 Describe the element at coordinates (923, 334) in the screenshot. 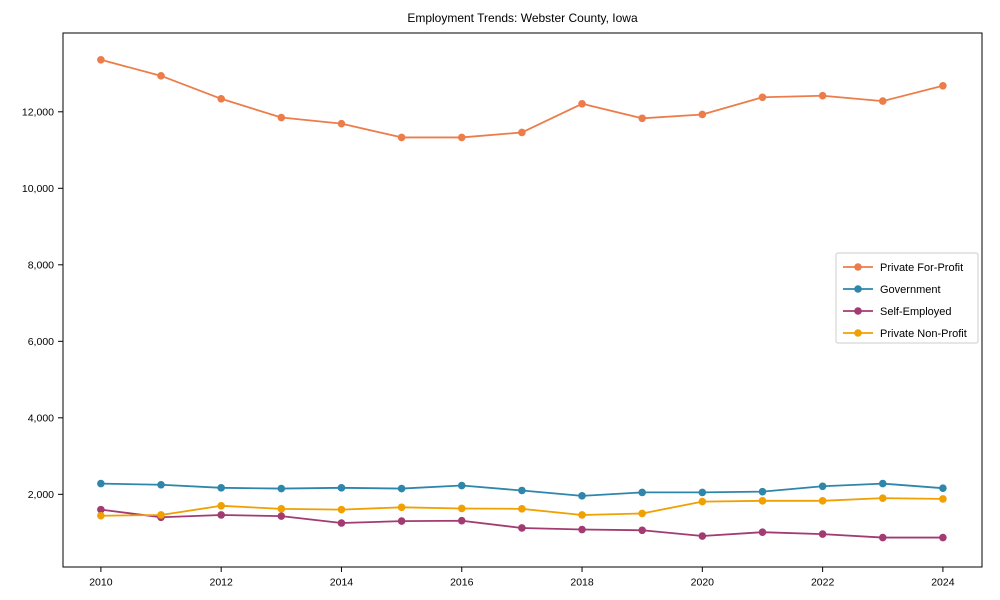

I see `legend-label-private-non-profit: Private Non-Profit` at that location.